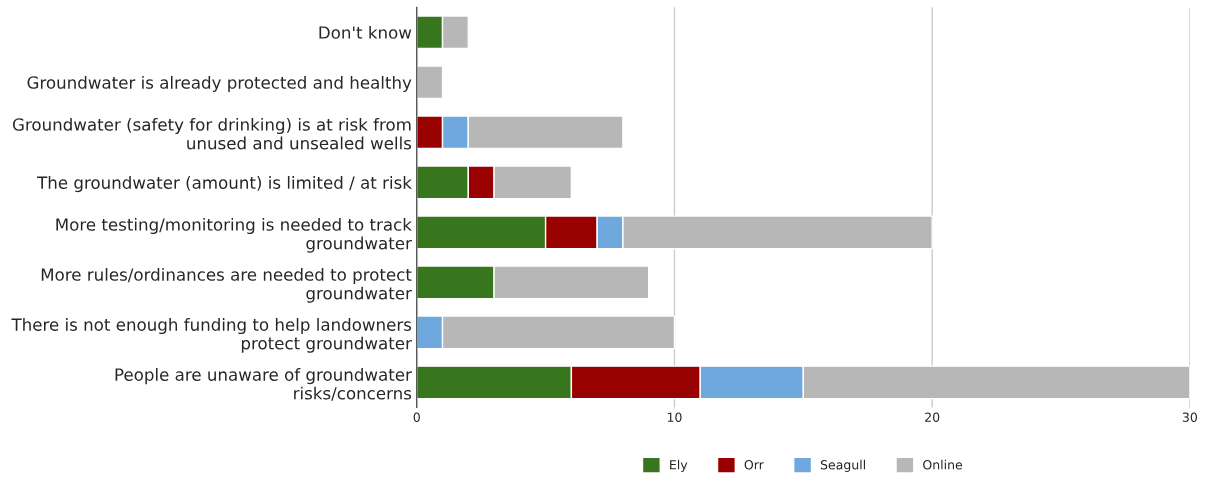  Describe the element at coordinates (842, 465) in the screenshot. I see `legend-label: Seagull` at that location.